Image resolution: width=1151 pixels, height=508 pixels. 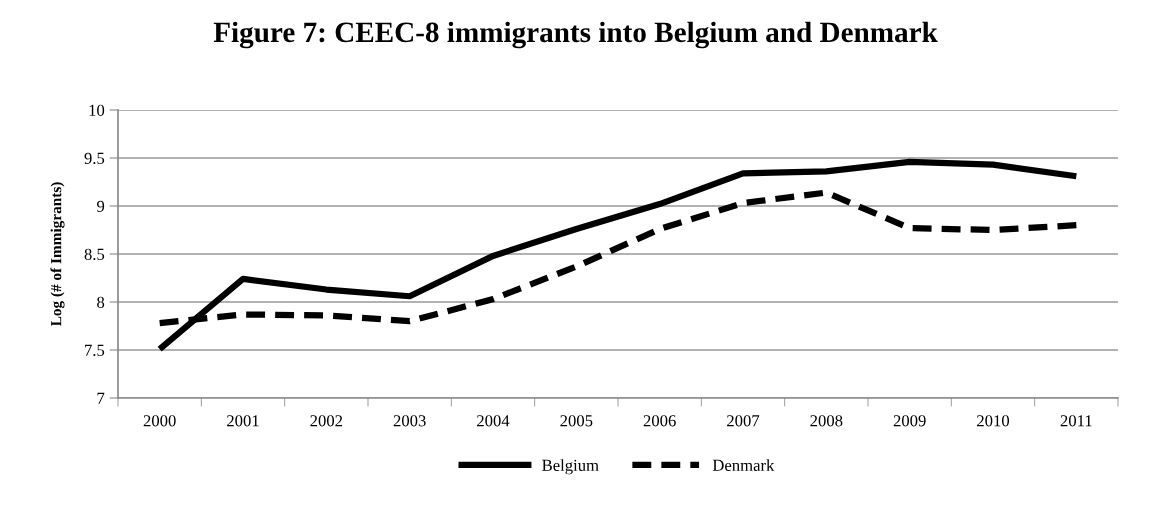 I want to click on y-tick-label: 9.5, so click(x=94, y=158).